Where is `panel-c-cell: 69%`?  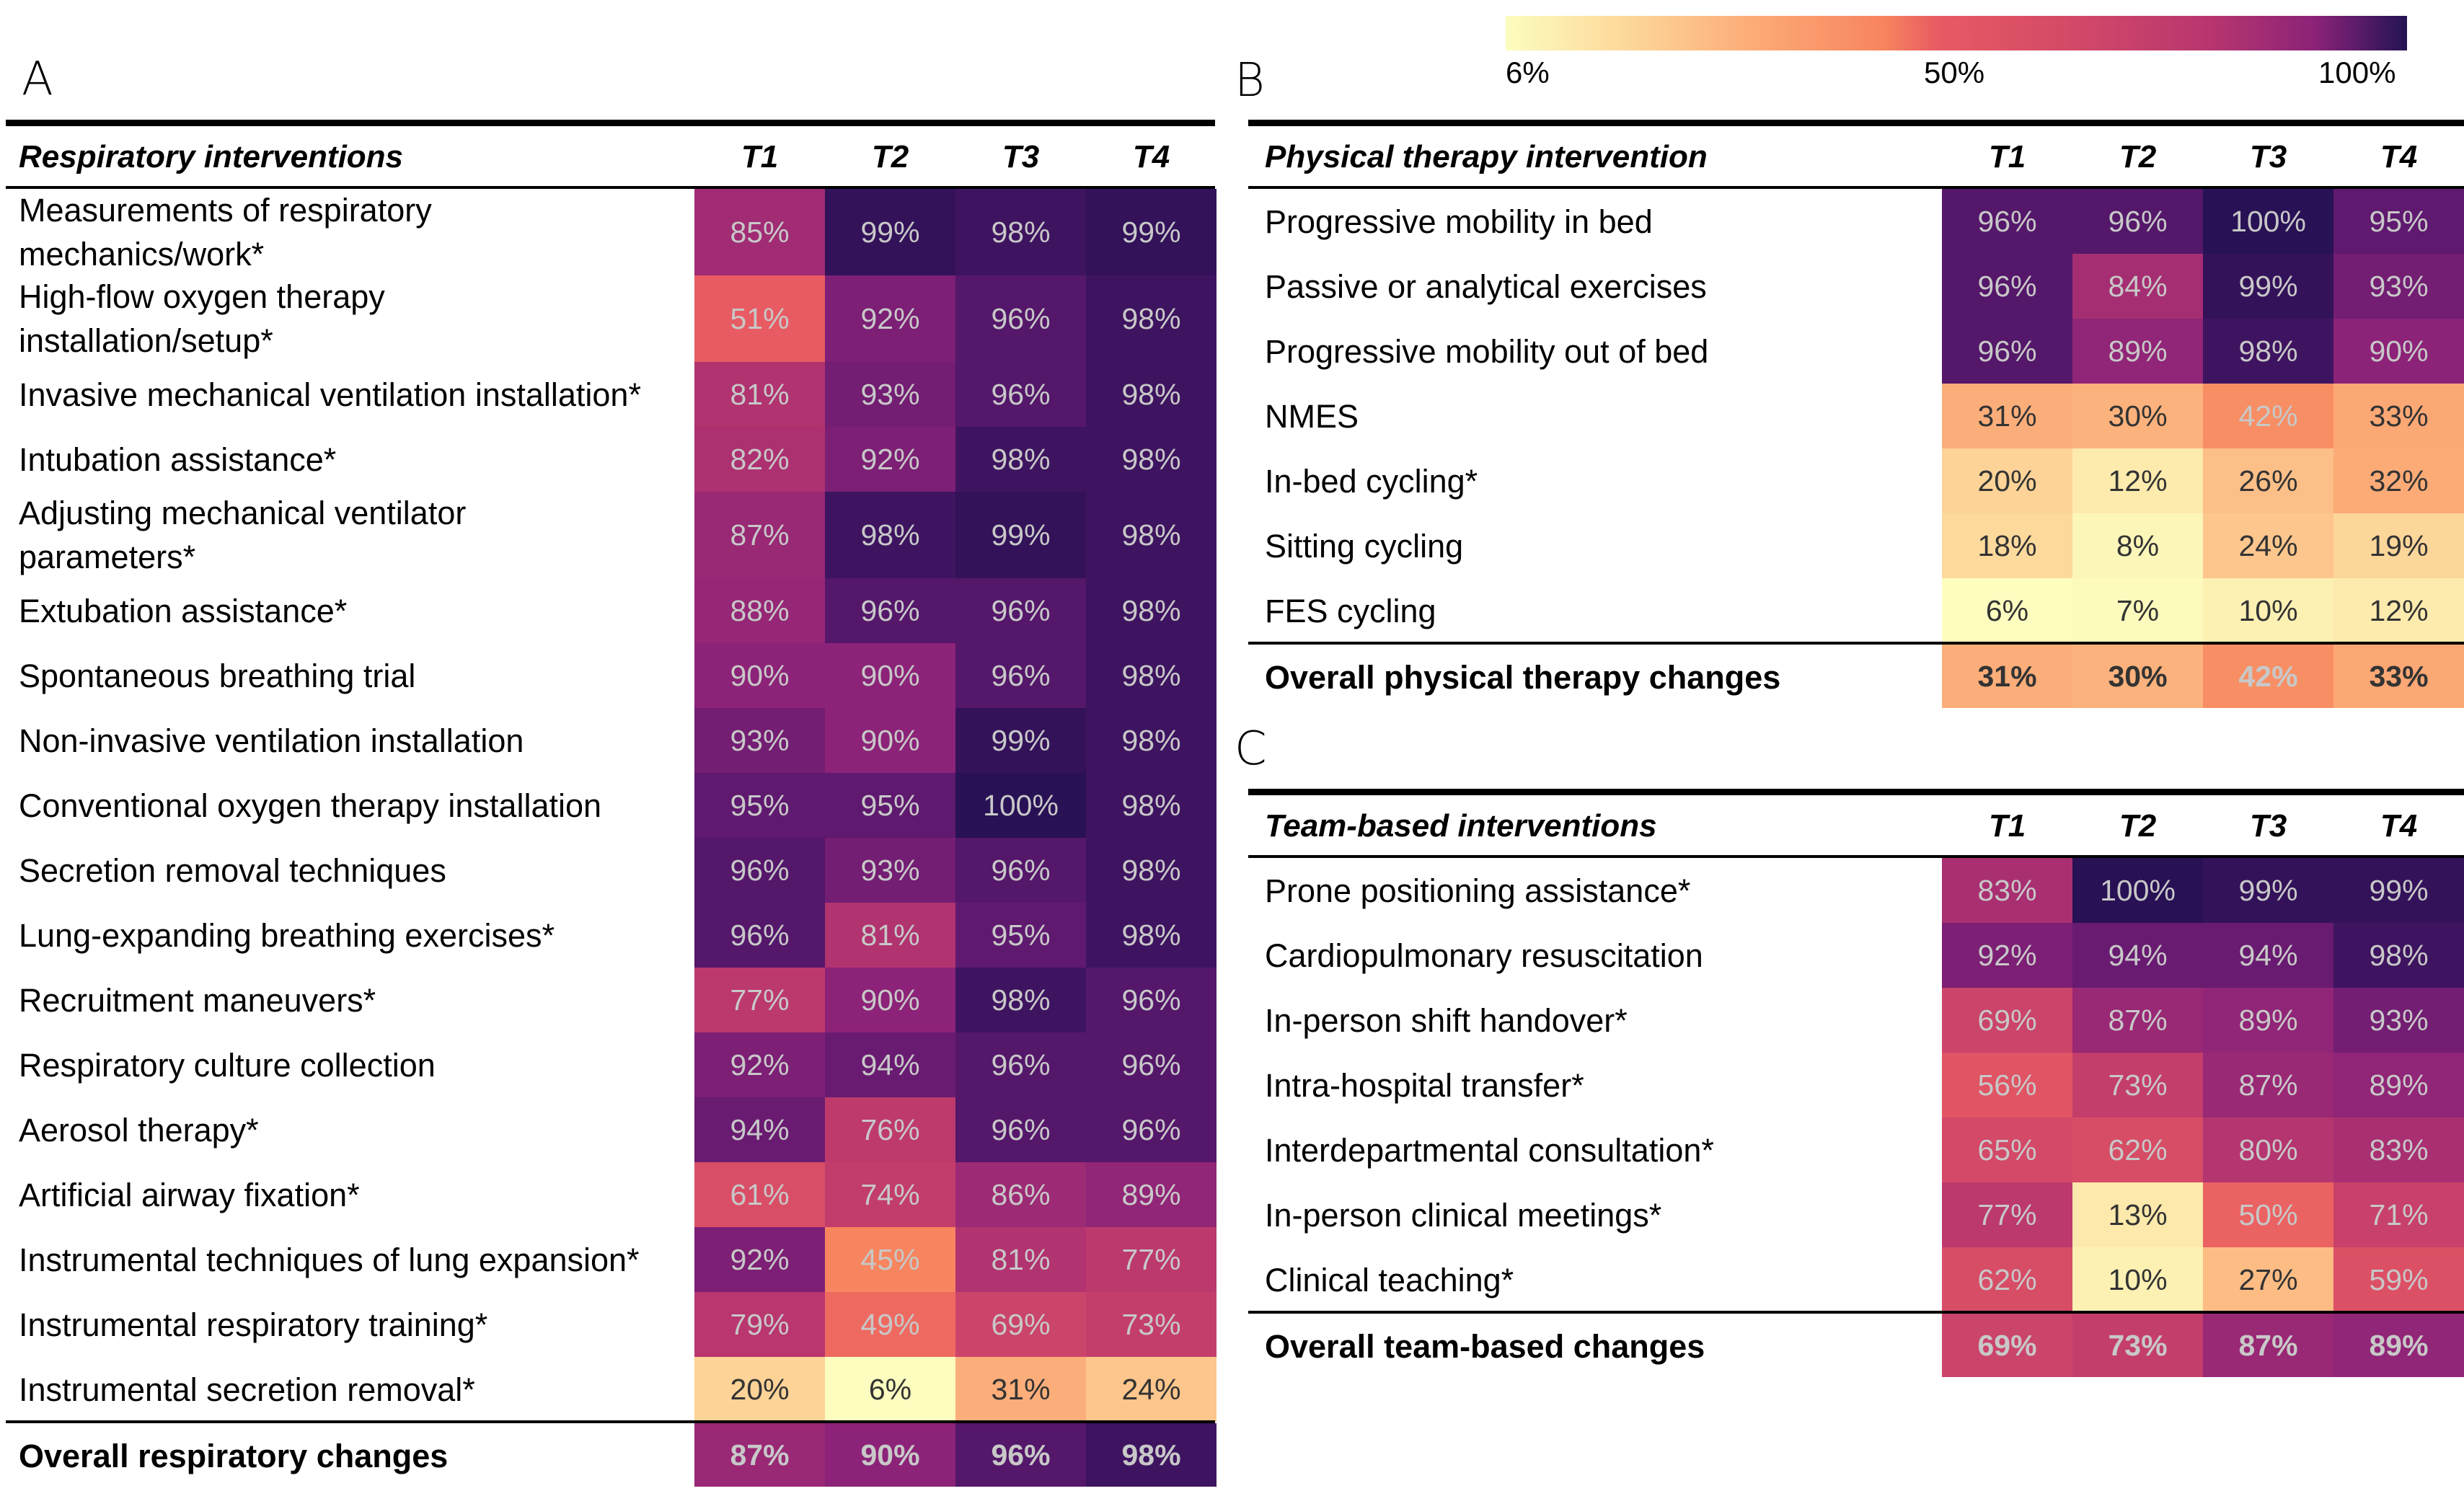
panel-c-cell: 69% is located at coordinates (2007, 1020).